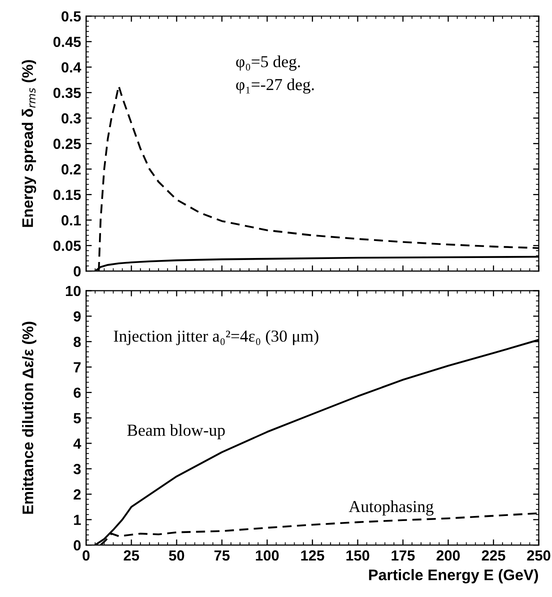 This screenshot has height=597, width=552. I want to click on x-tick-label: 125, so click(312, 555).